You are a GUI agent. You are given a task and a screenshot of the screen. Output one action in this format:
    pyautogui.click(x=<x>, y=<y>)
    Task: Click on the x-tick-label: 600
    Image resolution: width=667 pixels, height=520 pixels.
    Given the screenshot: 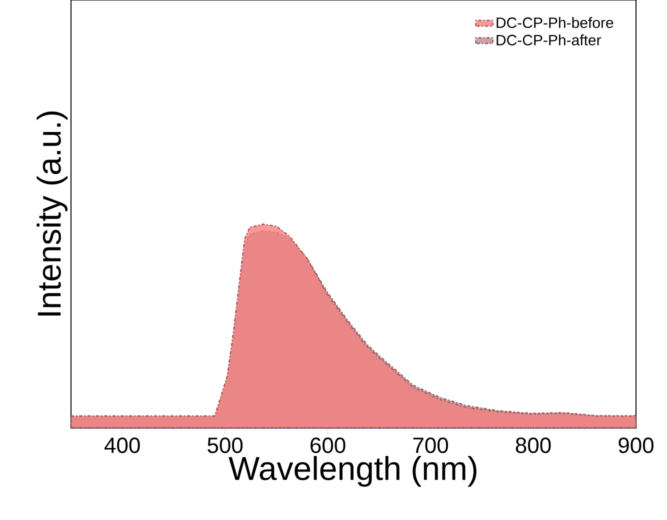 What is the action you would take?
    pyautogui.click(x=328, y=446)
    